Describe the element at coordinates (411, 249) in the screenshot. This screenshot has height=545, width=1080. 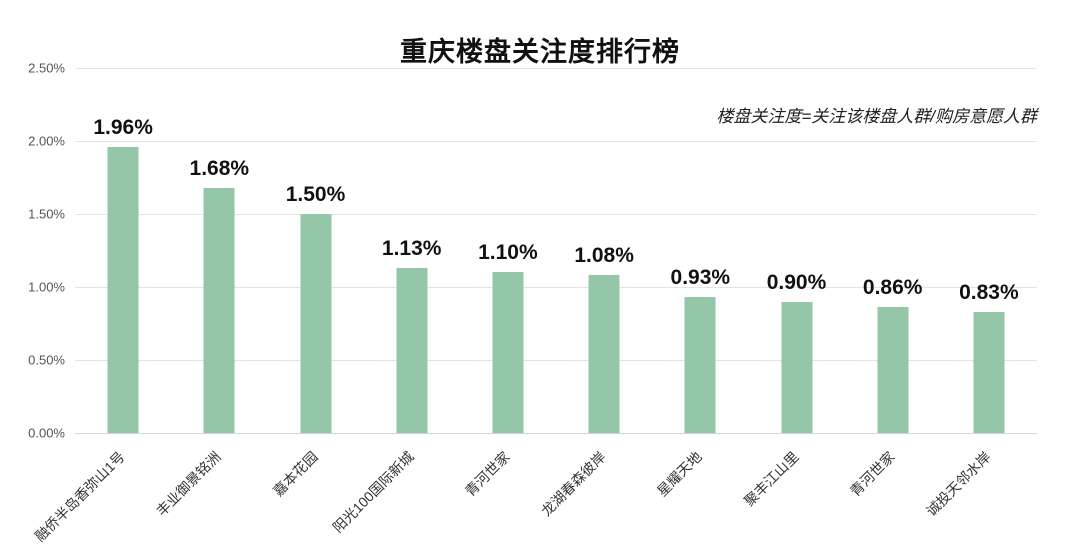
I see `bar-value-label: 1.13%` at that location.